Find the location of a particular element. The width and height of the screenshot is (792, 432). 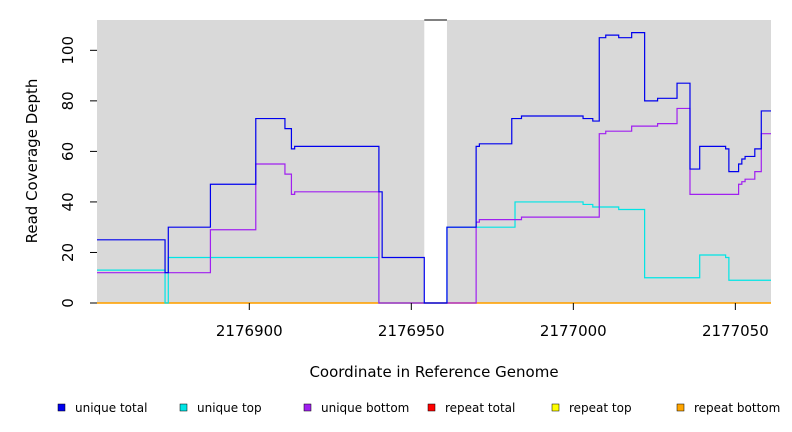

legend-label: repeat top is located at coordinates (600, 408).